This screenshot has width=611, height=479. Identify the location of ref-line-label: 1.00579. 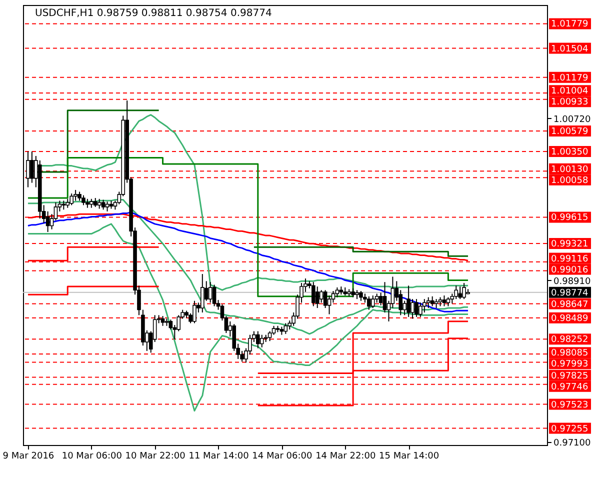
(569, 132).